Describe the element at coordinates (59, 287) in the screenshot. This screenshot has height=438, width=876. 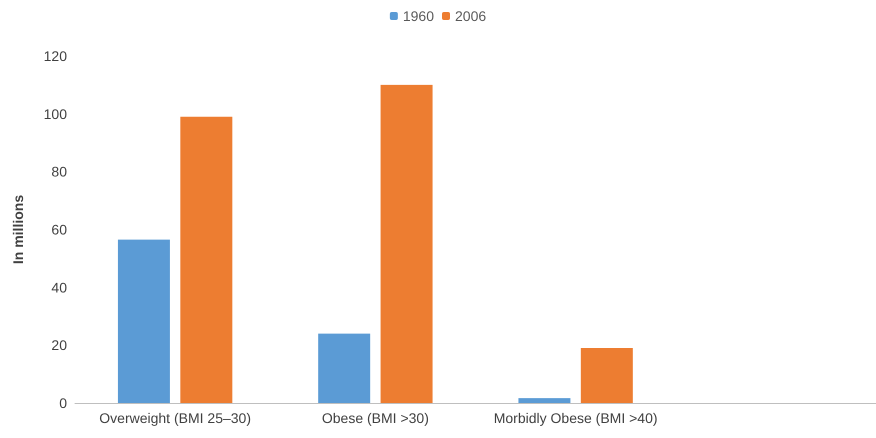
I see `y-tick-label: 40` at that location.